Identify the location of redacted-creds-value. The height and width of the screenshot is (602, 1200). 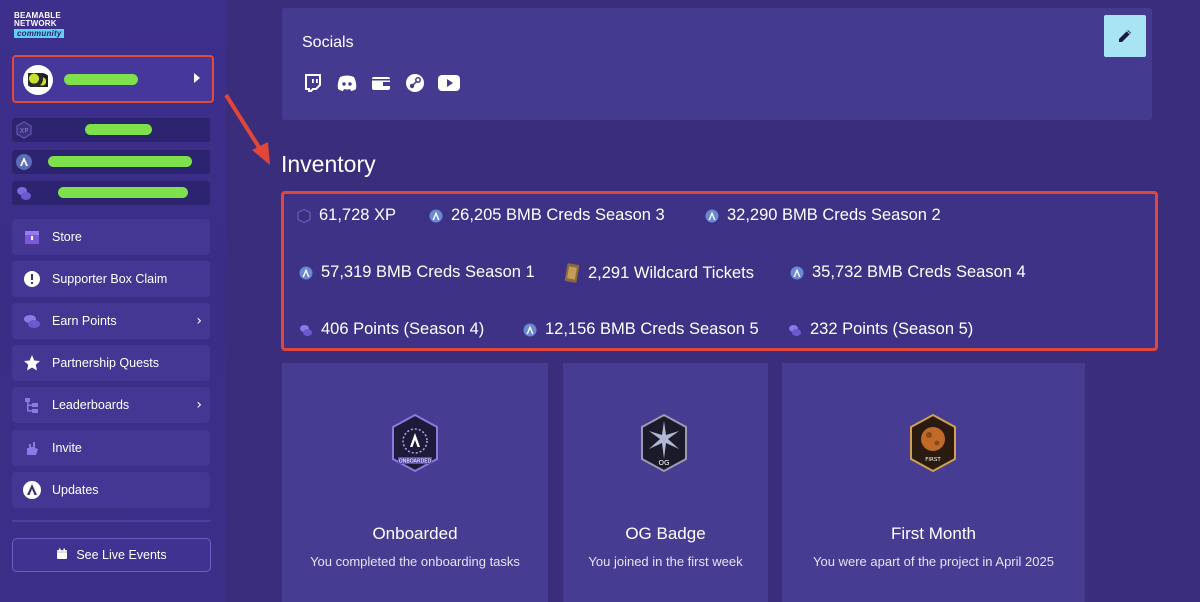
(120, 161).